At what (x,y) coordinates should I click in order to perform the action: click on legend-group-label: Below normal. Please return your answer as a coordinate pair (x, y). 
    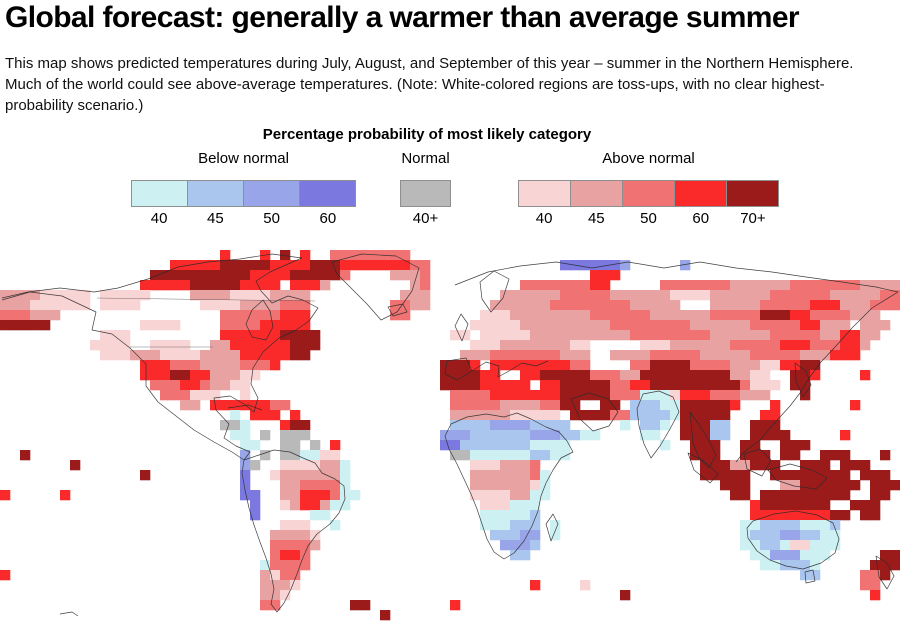
    Looking at the image, I should click on (243, 158).